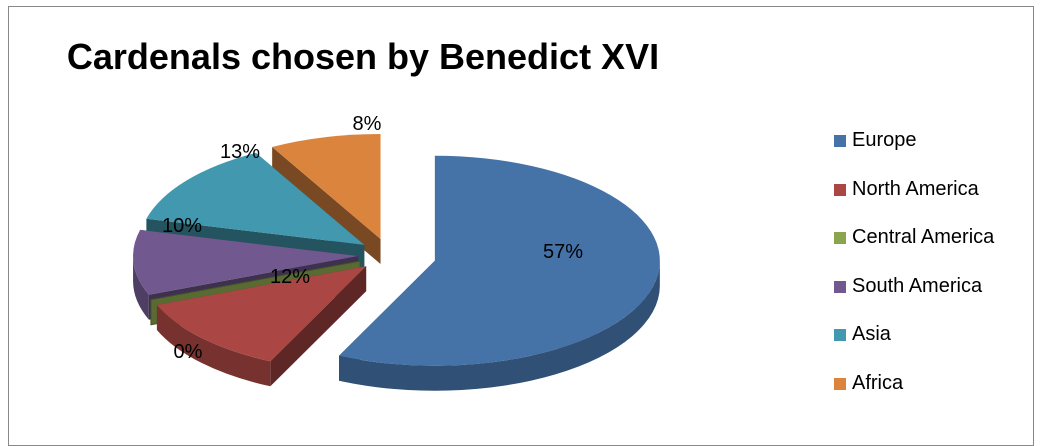  I want to click on pie-slice-north-america, so click(261, 326).